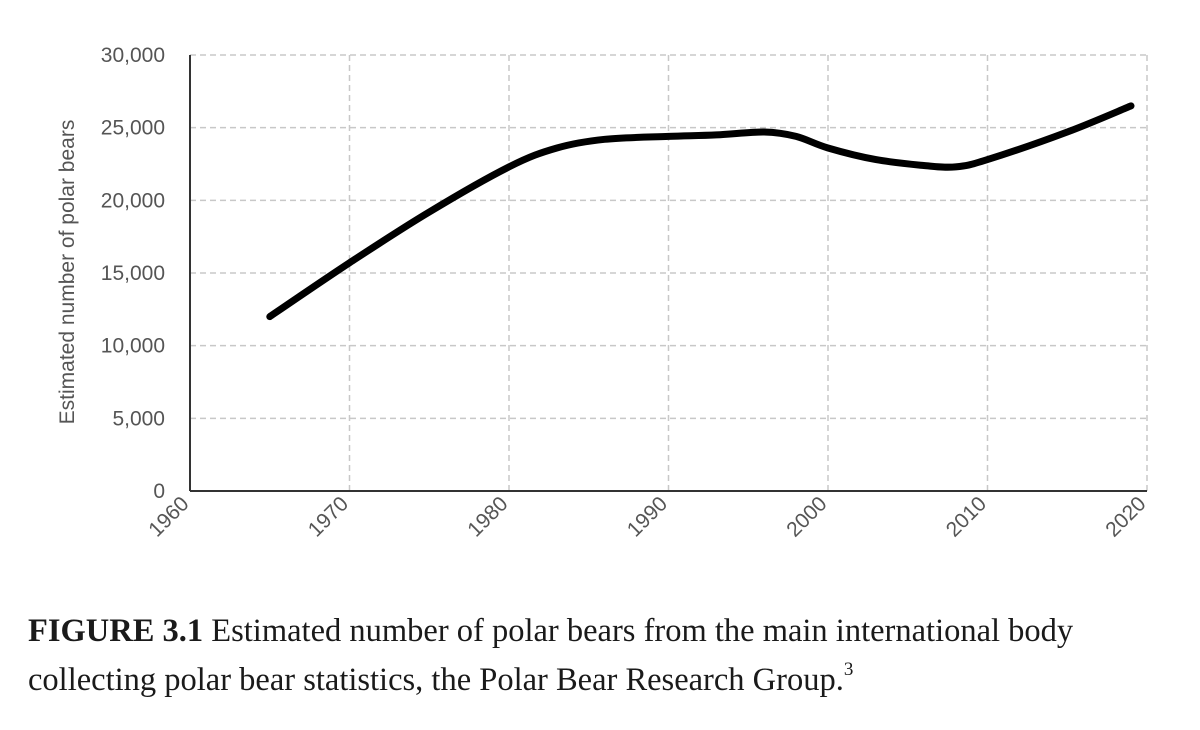  What do you see at coordinates (133, 128) in the screenshot?
I see `y-tick-label: 25,000` at bounding box center [133, 128].